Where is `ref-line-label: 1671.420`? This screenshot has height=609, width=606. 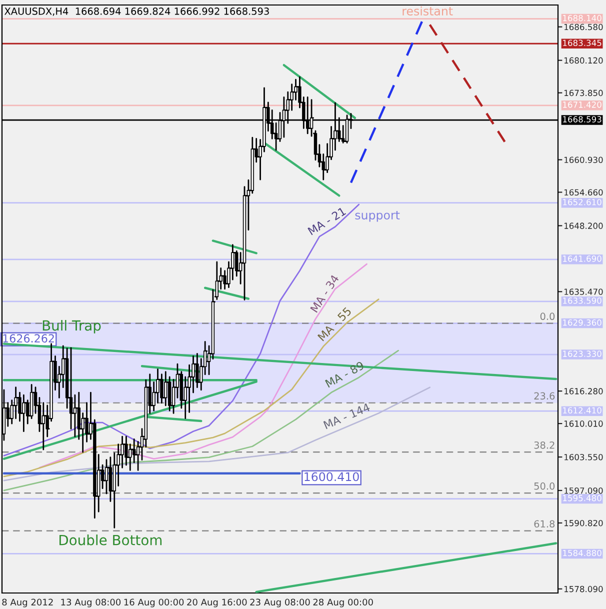 ref-line-label: 1671.420 is located at coordinates (582, 105).